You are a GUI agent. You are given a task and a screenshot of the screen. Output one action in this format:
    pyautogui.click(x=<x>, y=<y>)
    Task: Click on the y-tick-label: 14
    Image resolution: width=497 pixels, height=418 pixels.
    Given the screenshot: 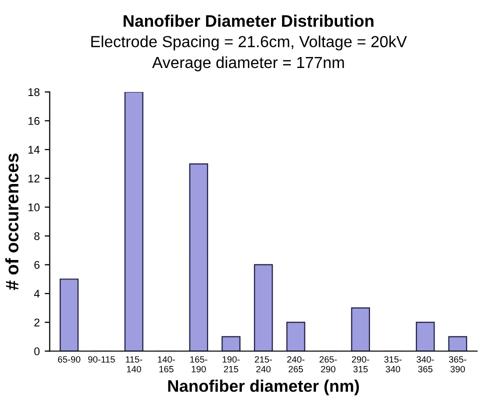 What is the action you would take?
    pyautogui.click(x=34, y=150)
    